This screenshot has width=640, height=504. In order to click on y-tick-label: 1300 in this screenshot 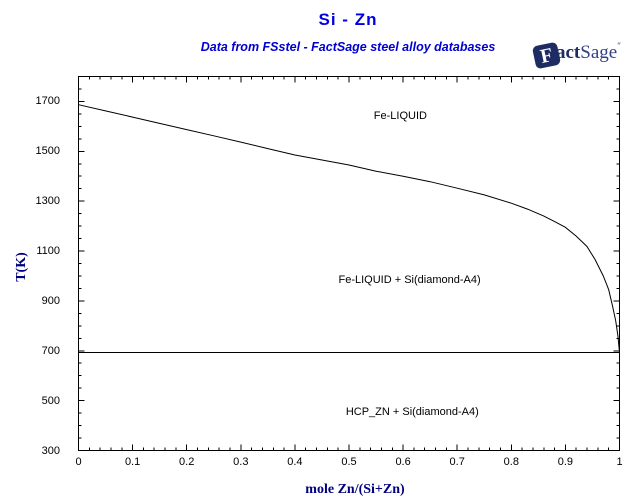, I will do `click(47, 201)`.